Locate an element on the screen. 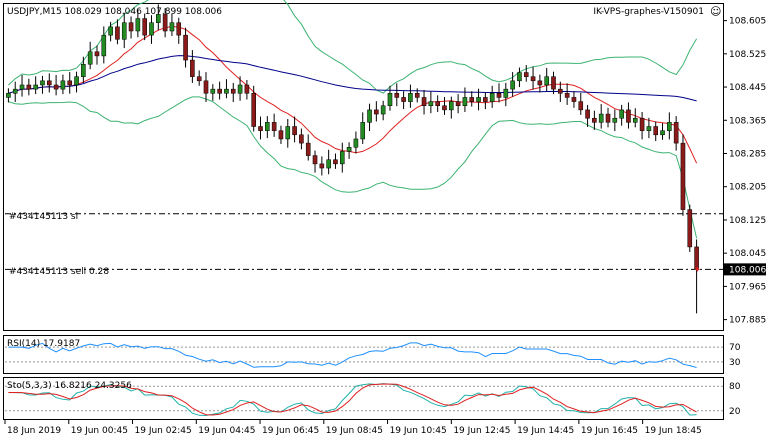 The width and height of the screenshot is (768, 440). stoch-tick-label: 20 is located at coordinates (735, 412).